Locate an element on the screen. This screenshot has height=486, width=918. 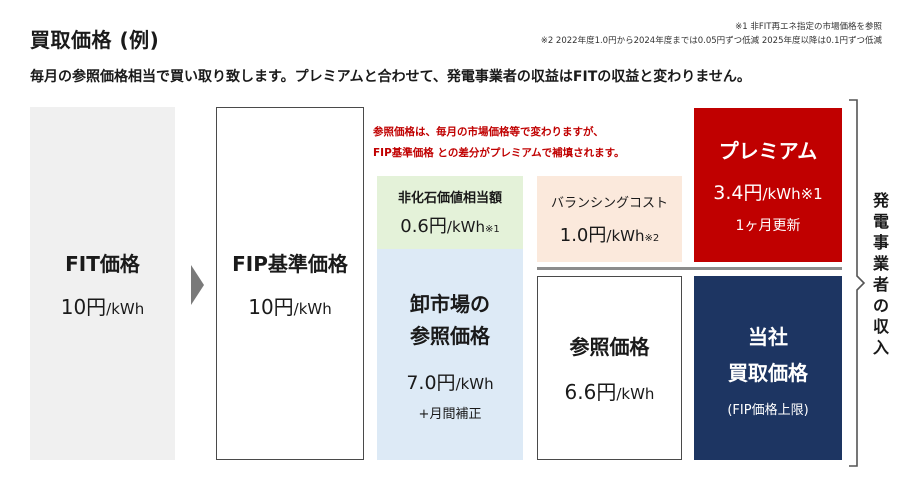
premium-explanation-line-2: FIP基準価格 との差分がプレミアムで補填されます。 is located at coordinates (499, 153).